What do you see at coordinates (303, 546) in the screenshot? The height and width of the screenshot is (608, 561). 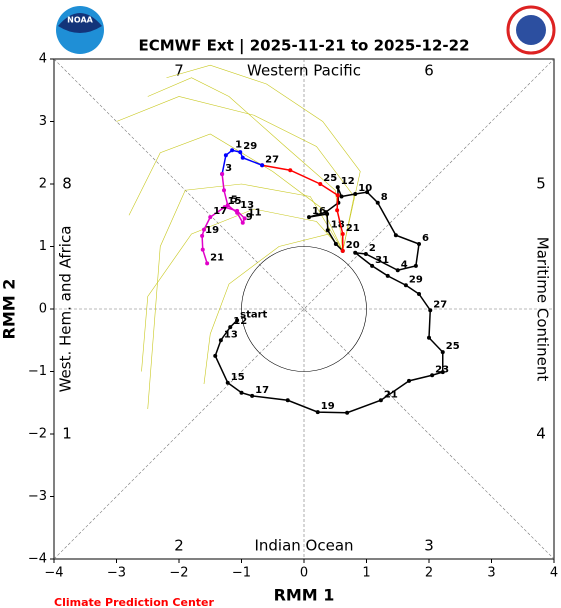 I see `region-label: Indian Ocean` at bounding box center [303, 546].